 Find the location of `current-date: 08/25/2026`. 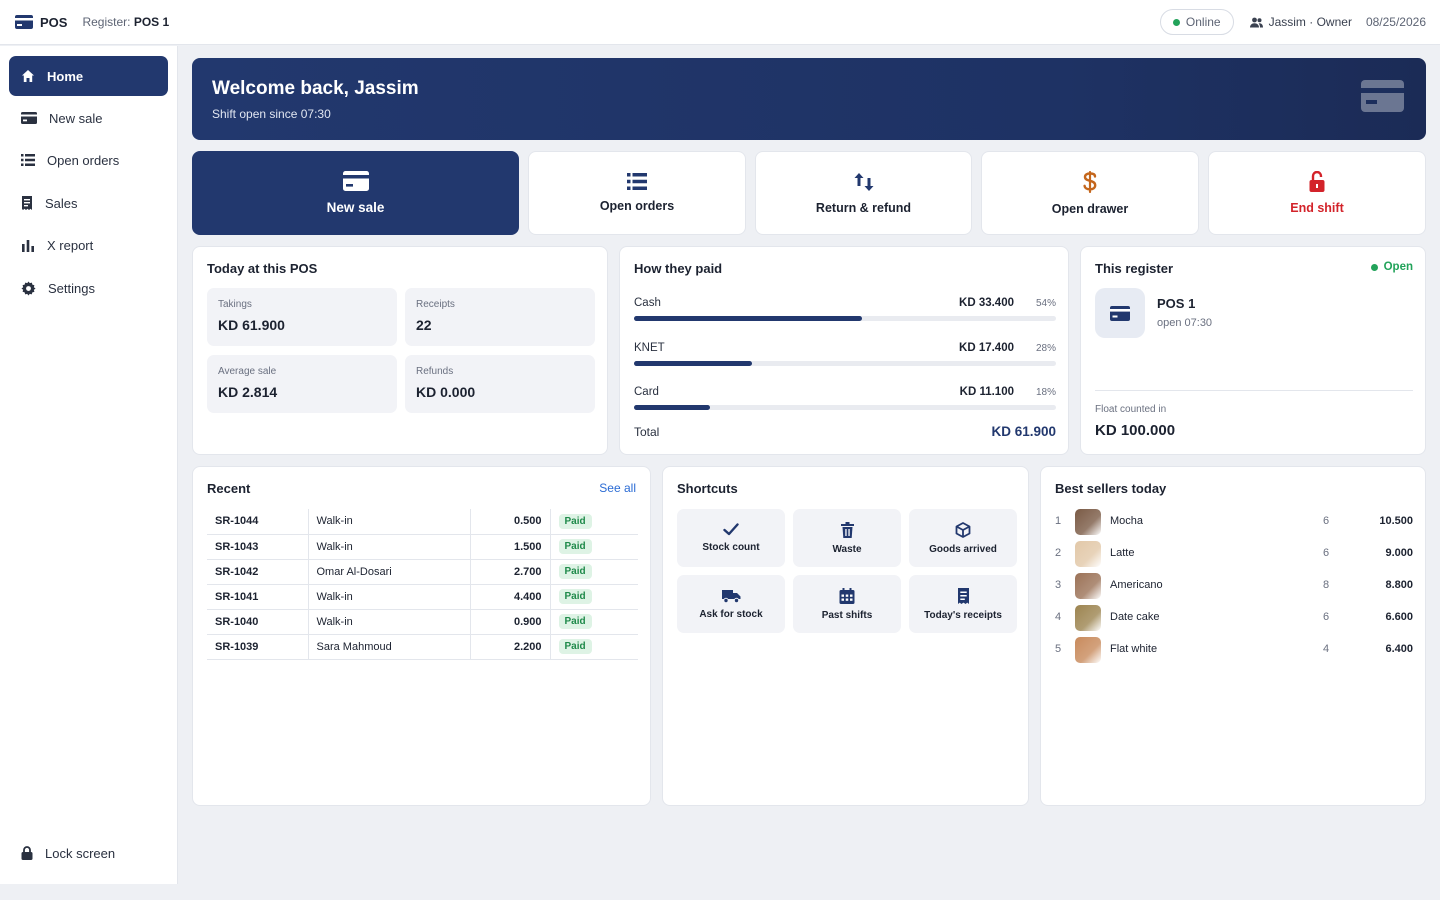

current-date: 08/25/2026 is located at coordinates (1395, 22).